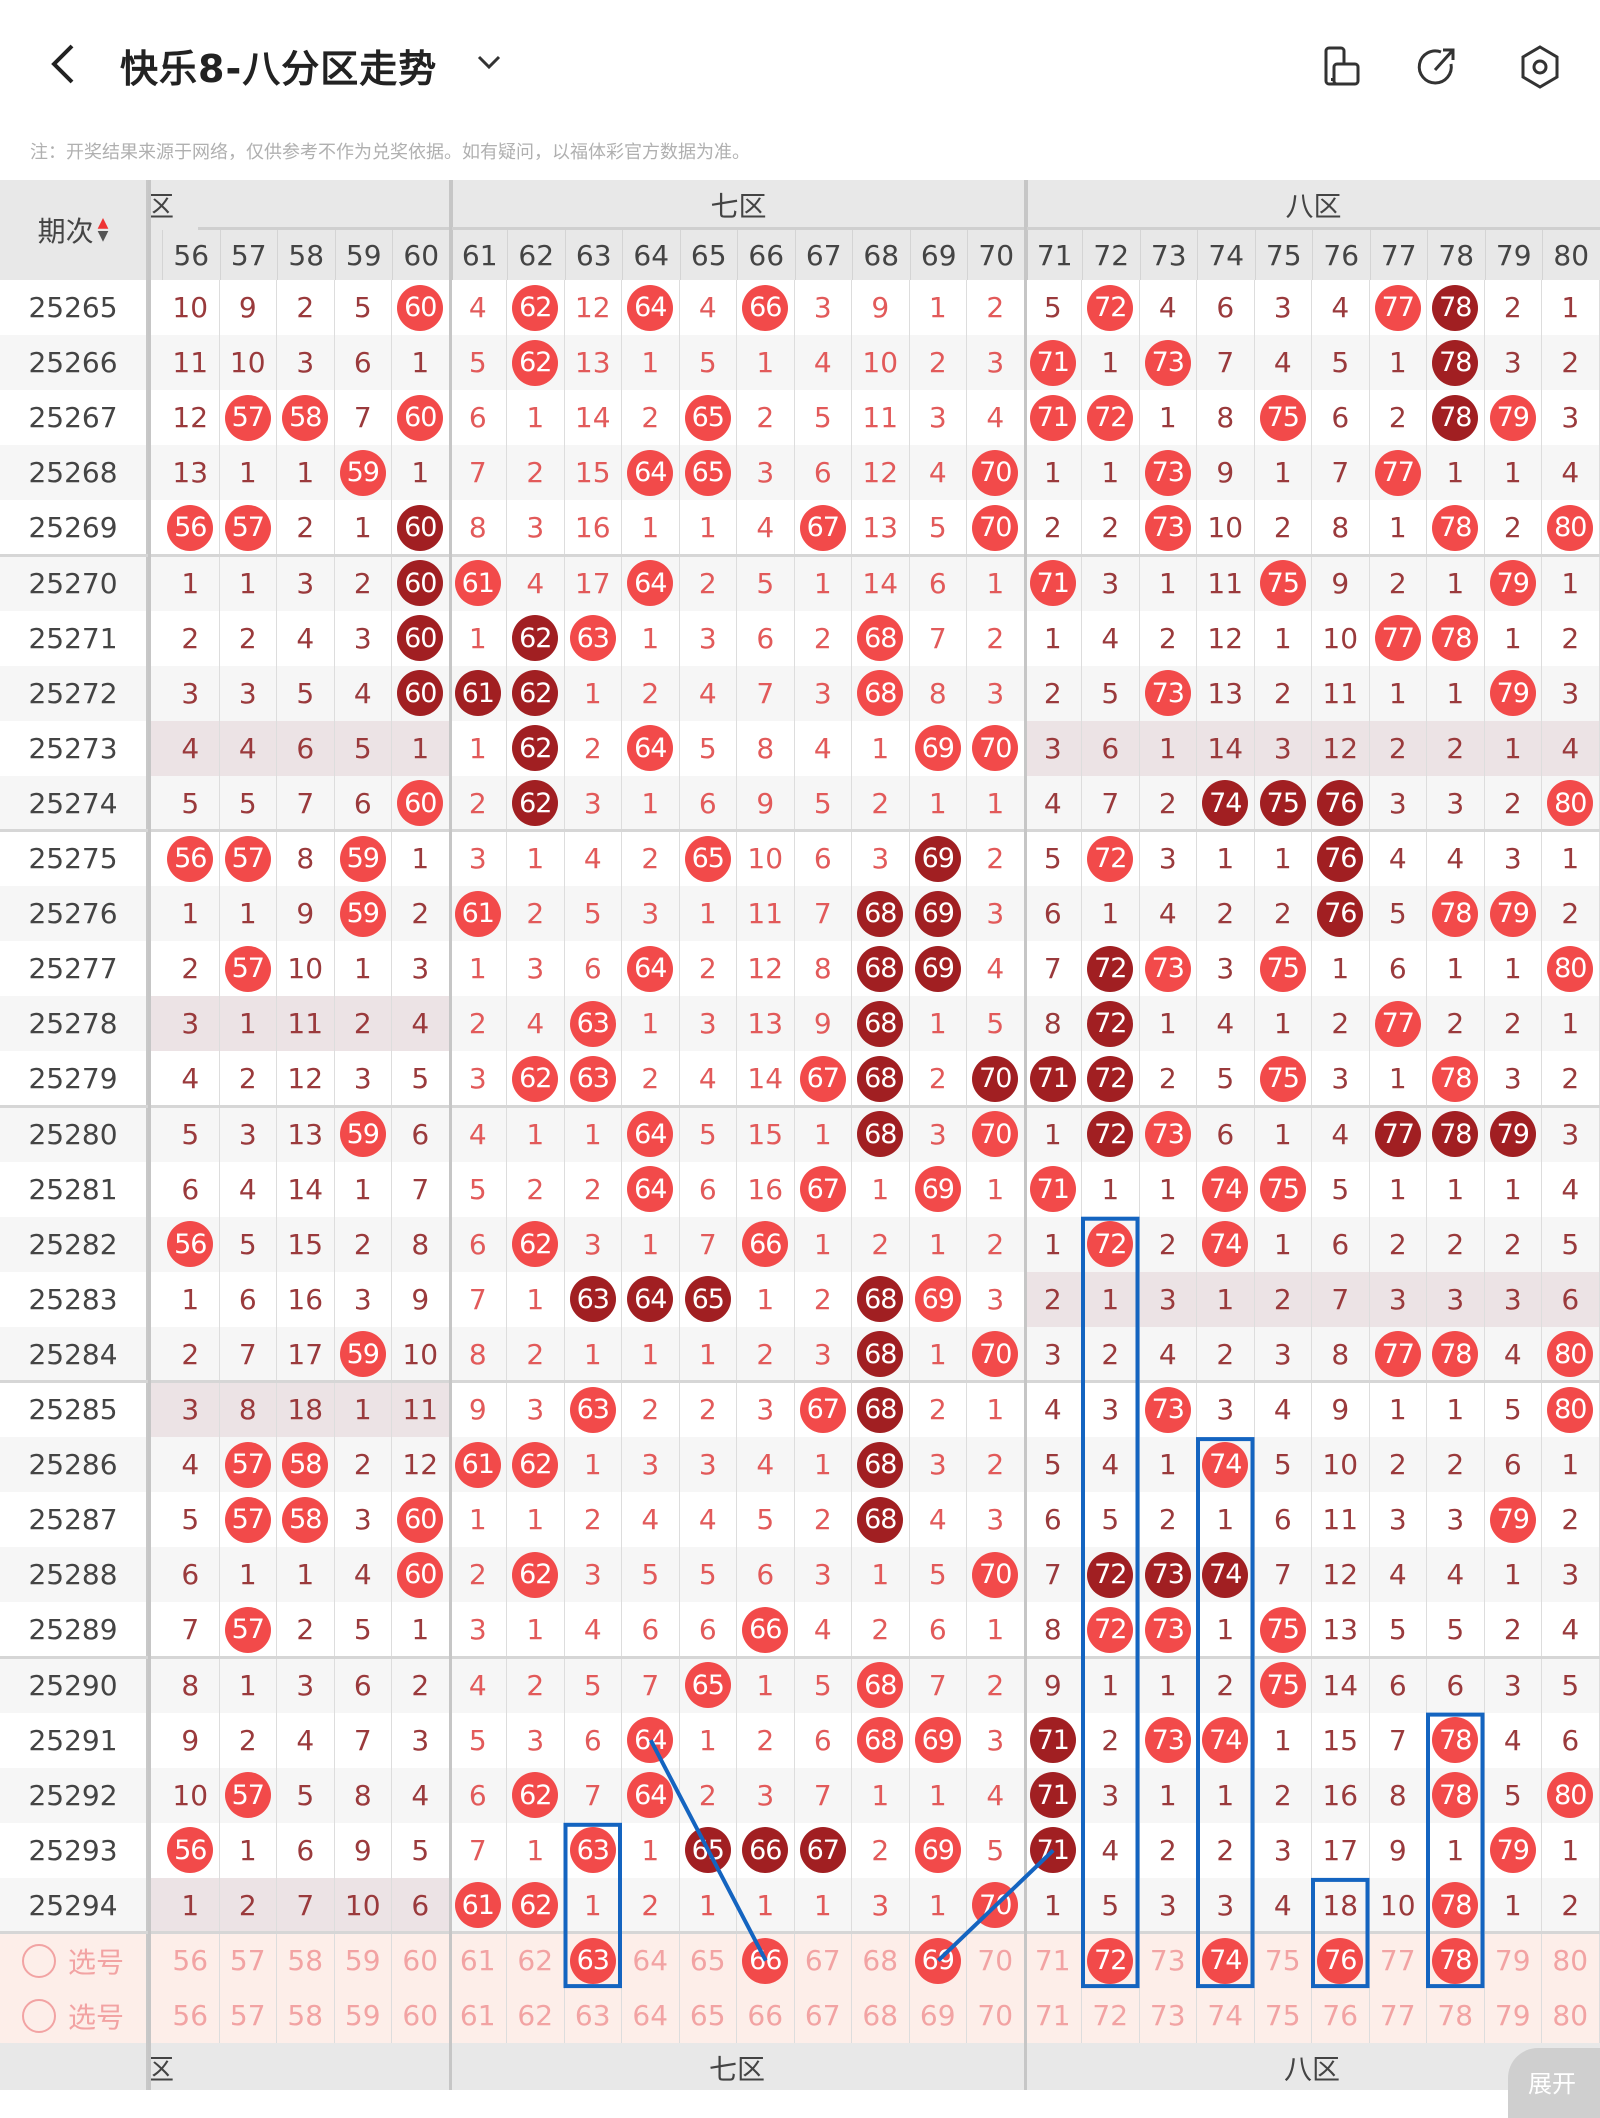 Image resolution: width=1600 pixels, height=2118 pixels. I want to click on chevron-down-icon, so click(489, 62).